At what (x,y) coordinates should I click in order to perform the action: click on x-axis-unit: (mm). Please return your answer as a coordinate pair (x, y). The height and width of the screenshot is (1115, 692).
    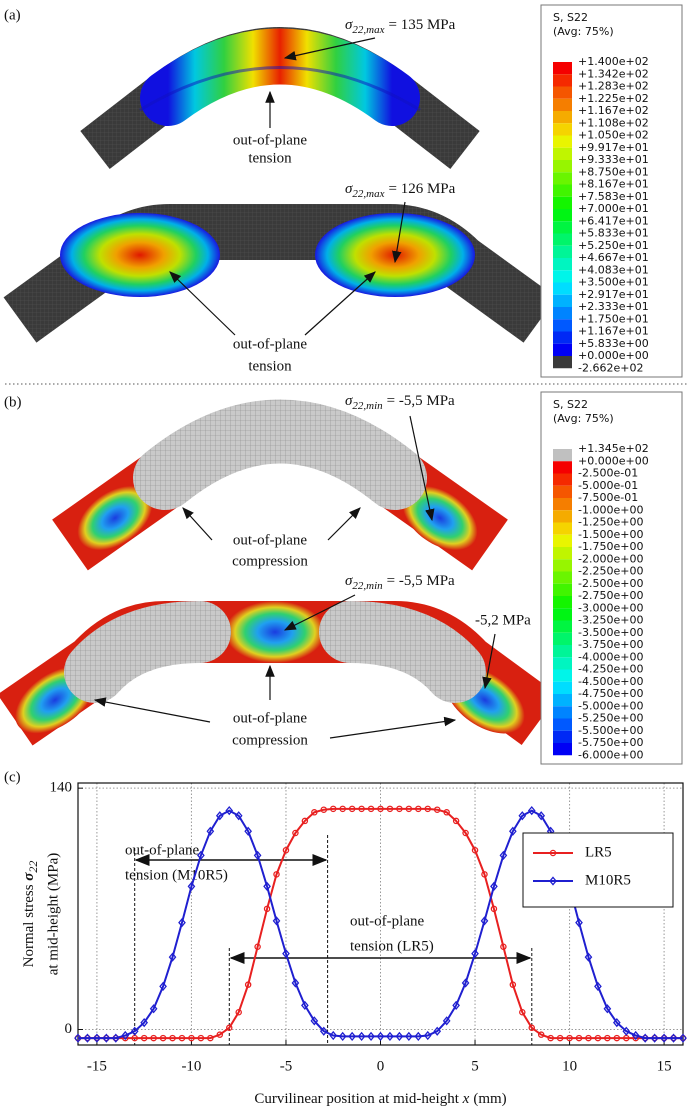
    Looking at the image, I should click on (489, 1099).